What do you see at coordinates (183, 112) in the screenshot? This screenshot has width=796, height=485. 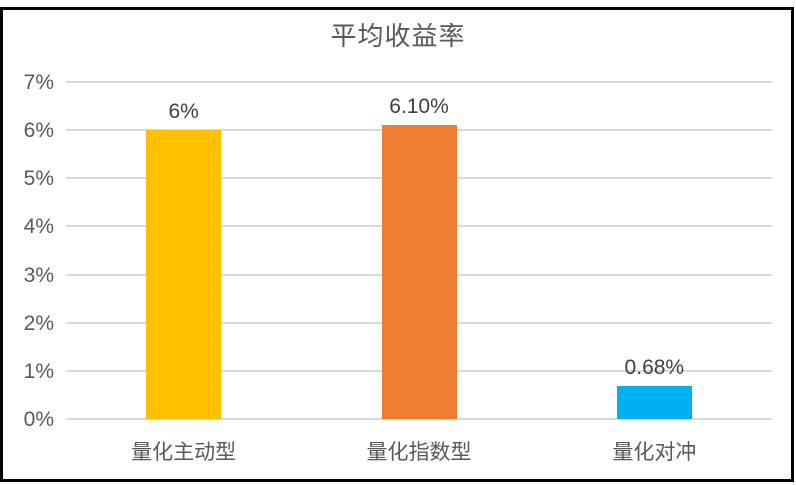 I see `value-label: 6%` at bounding box center [183, 112].